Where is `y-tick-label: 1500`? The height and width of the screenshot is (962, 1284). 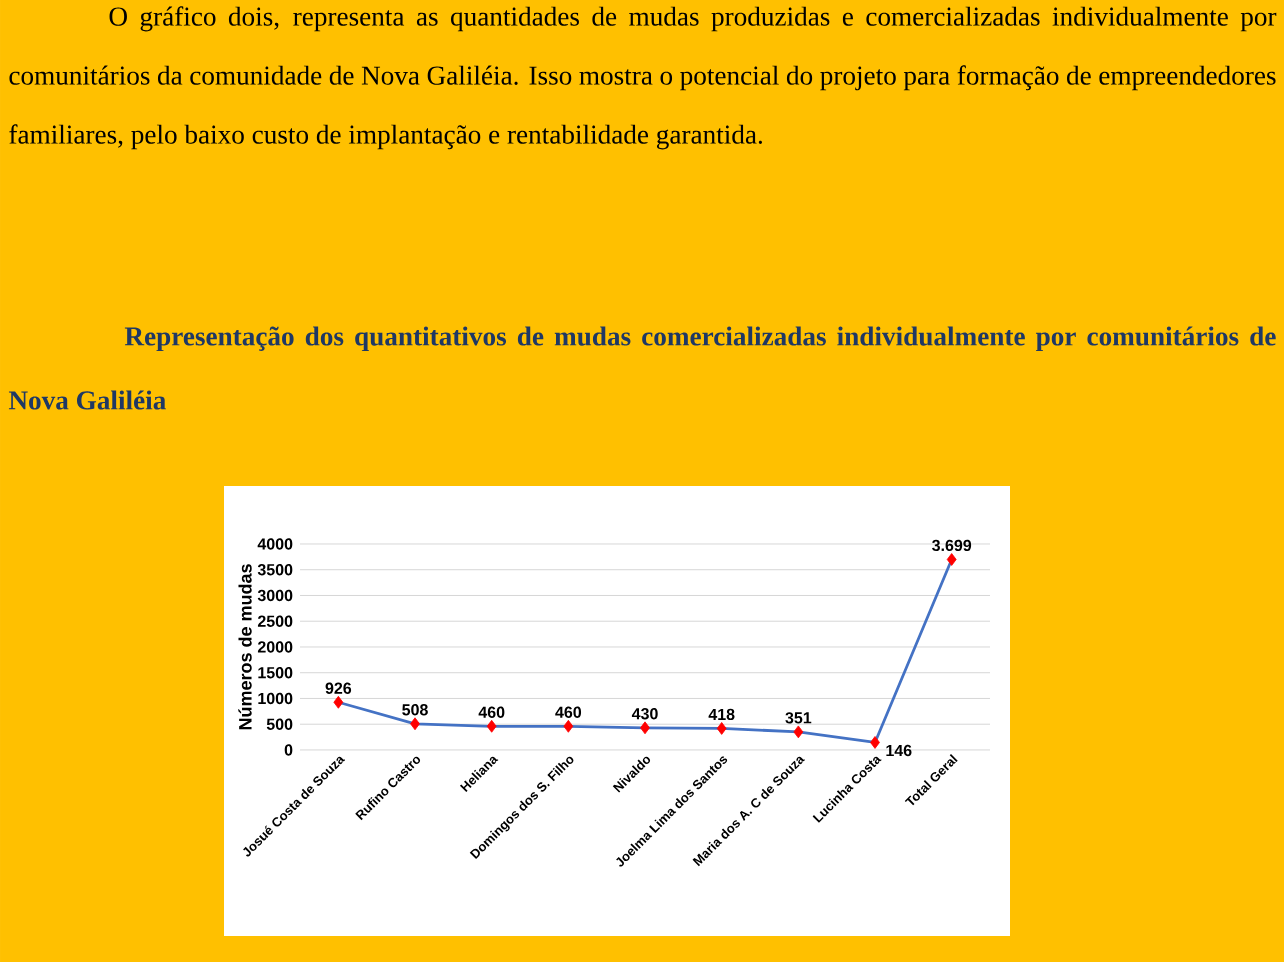 y-tick-label: 1500 is located at coordinates (275, 673).